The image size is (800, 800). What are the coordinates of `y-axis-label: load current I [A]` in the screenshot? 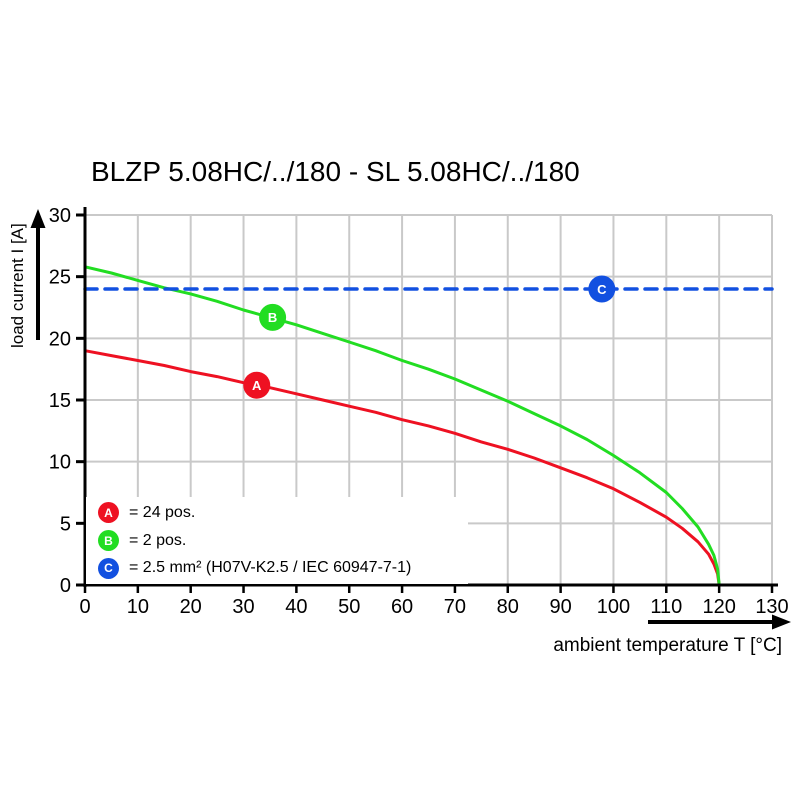 It's located at (17, 285).